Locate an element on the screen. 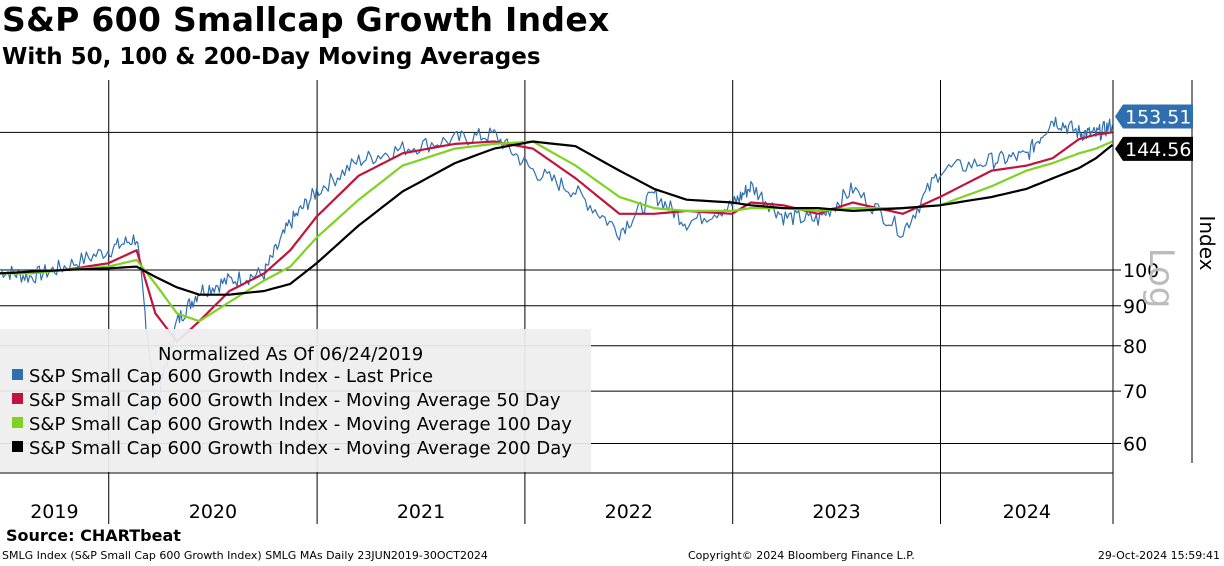  y-tick-label: 100 is located at coordinates (1141, 271).